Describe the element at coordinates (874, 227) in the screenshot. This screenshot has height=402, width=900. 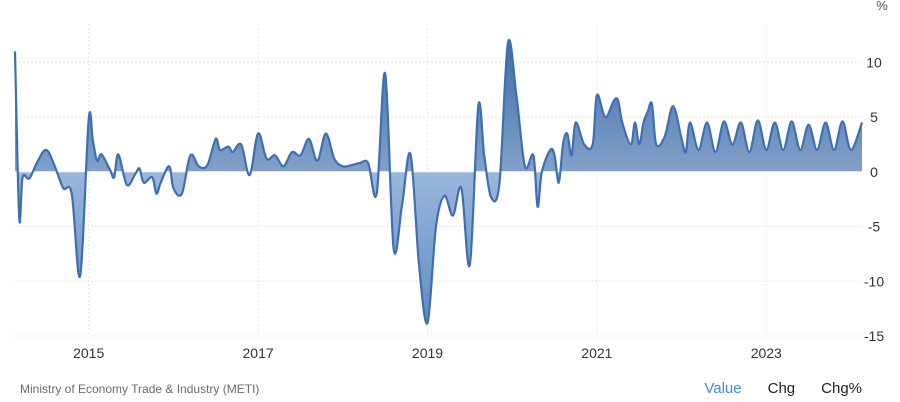
I see `y-tick-label: -5` at that location.